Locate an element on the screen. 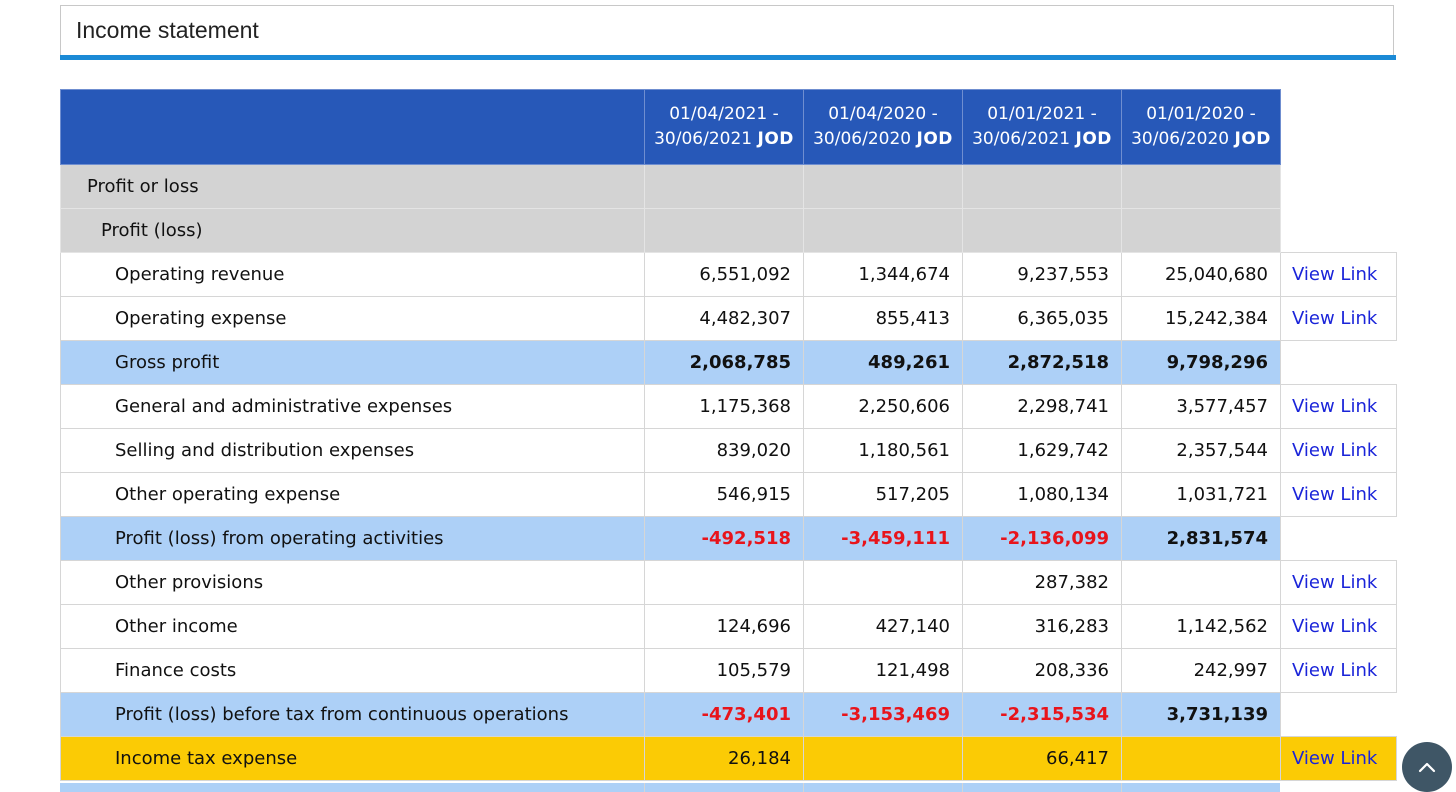 The width and height of the screenshot is (1456, 792). value-cell: 1,344,674 is located at coordinates (883, 274).